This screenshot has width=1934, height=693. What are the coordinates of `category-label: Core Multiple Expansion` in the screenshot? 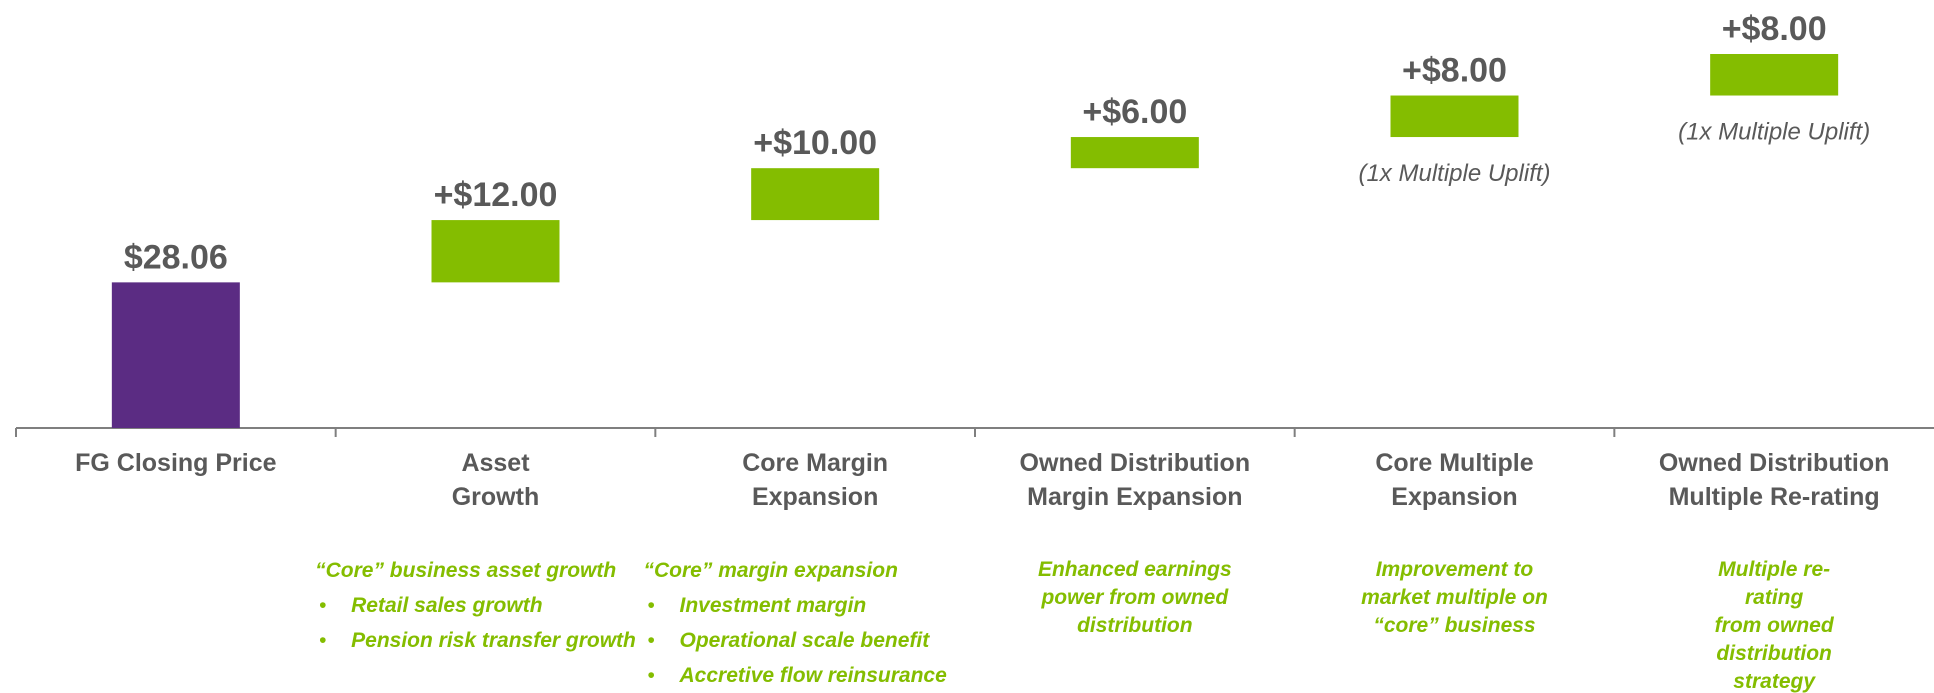 It's located at (1454, 480).